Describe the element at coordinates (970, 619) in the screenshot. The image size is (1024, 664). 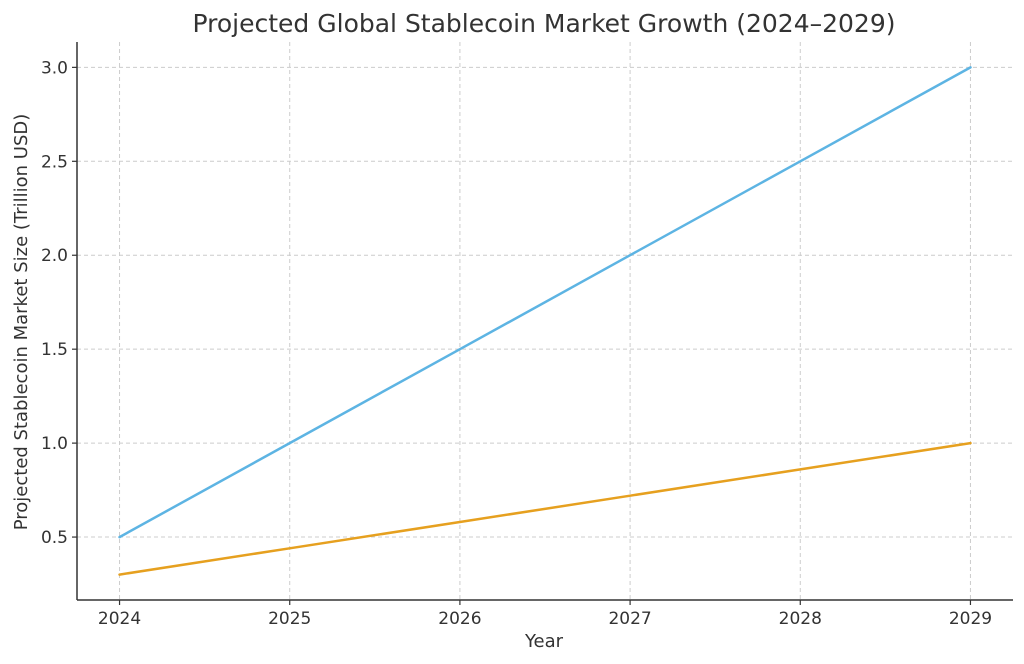
I see `x-tick-label: 2029` at that location.